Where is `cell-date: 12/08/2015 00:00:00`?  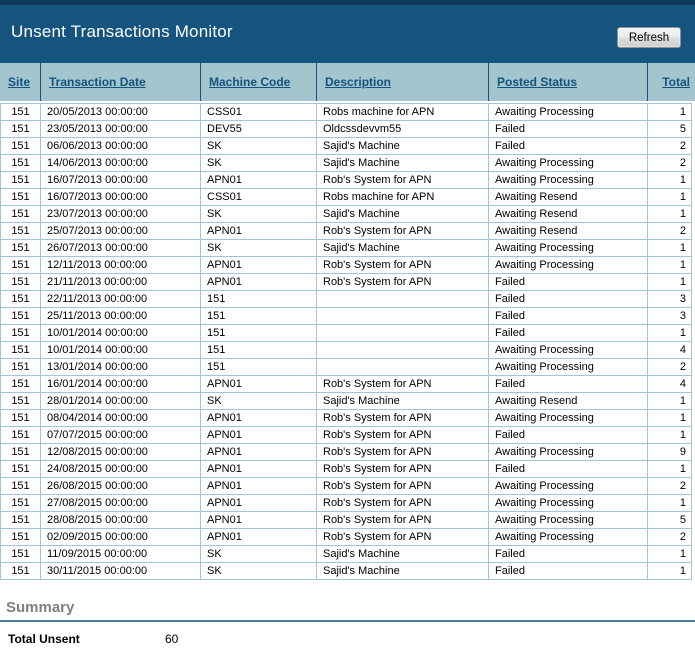
cell-date: 12/08/2015 00:00:00 is located at coordinates (120, 452).